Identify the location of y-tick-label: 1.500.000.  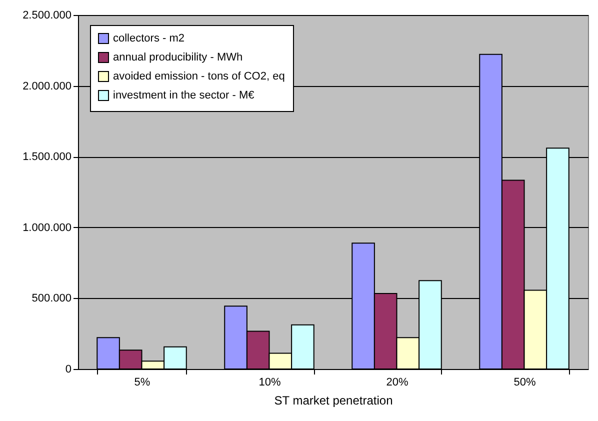
(47, 157).